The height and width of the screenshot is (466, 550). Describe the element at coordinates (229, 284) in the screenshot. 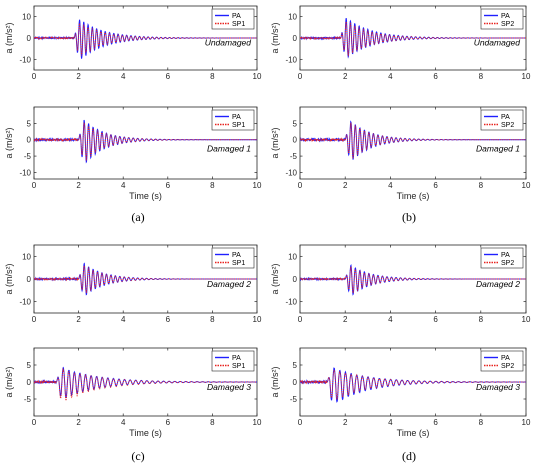

I see `condition-annotation: Damaged 2` at that location.